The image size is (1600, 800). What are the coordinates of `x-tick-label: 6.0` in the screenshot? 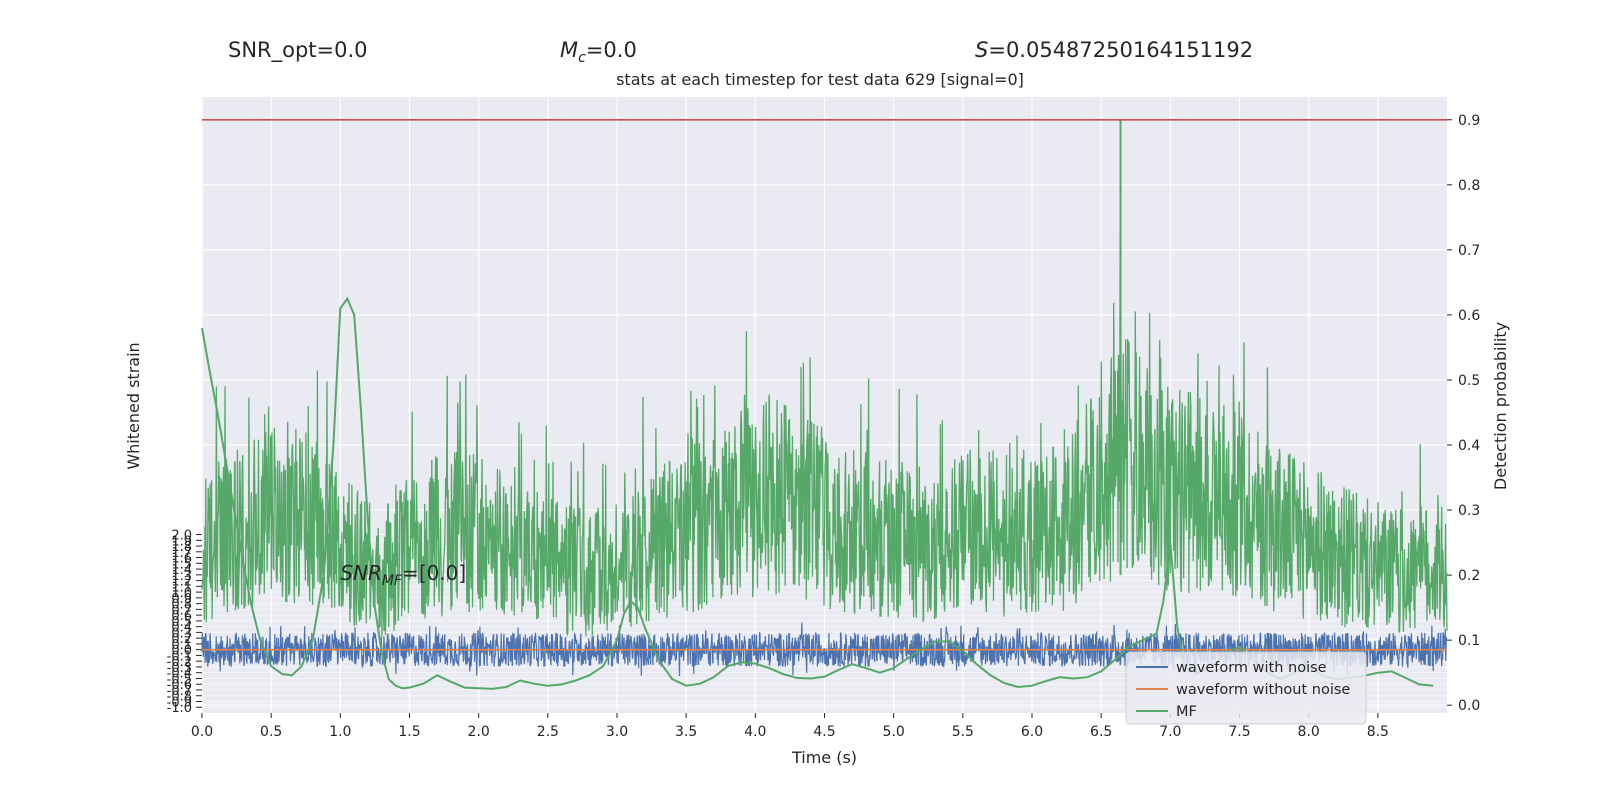 It's located at (1032, 732).